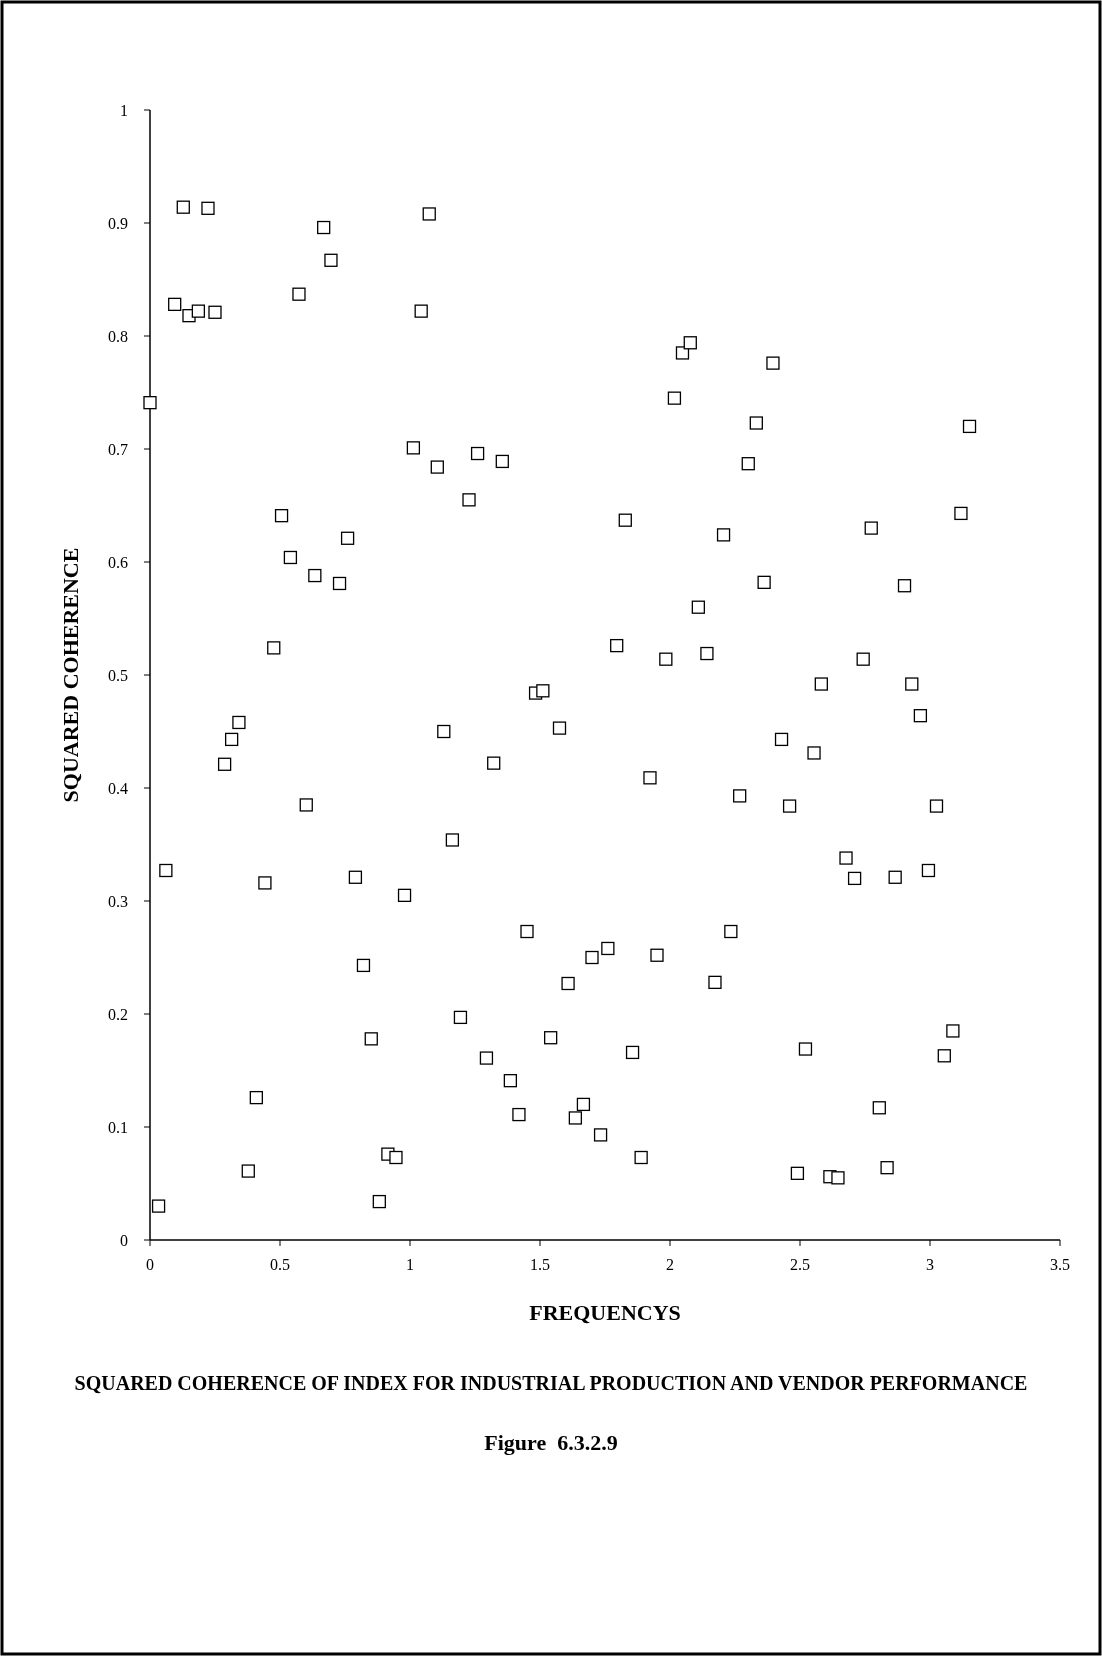 The image size is (1102, 1656). What do you see at coordinates (70, 675) in the screenshot?
I see `y-axis-title: SQUARED COHERENCE` at bounding box center [70, 675].